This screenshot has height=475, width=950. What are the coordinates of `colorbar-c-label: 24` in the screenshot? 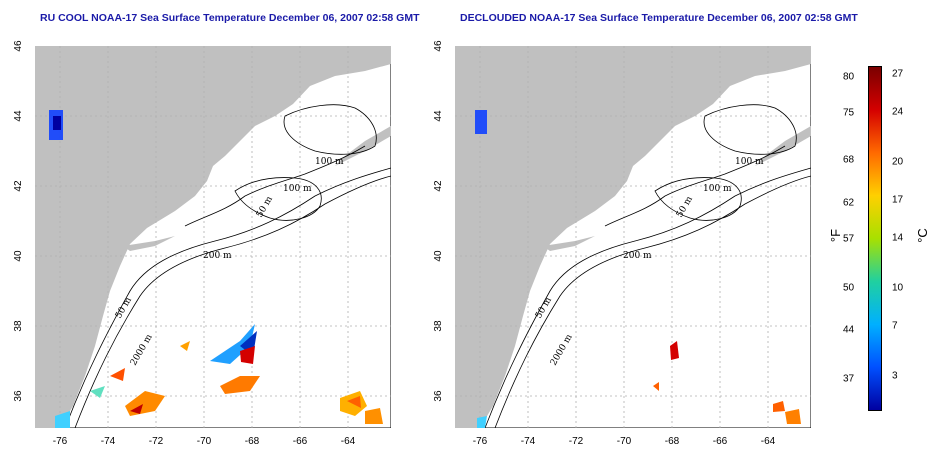 It's located at (898, 112).